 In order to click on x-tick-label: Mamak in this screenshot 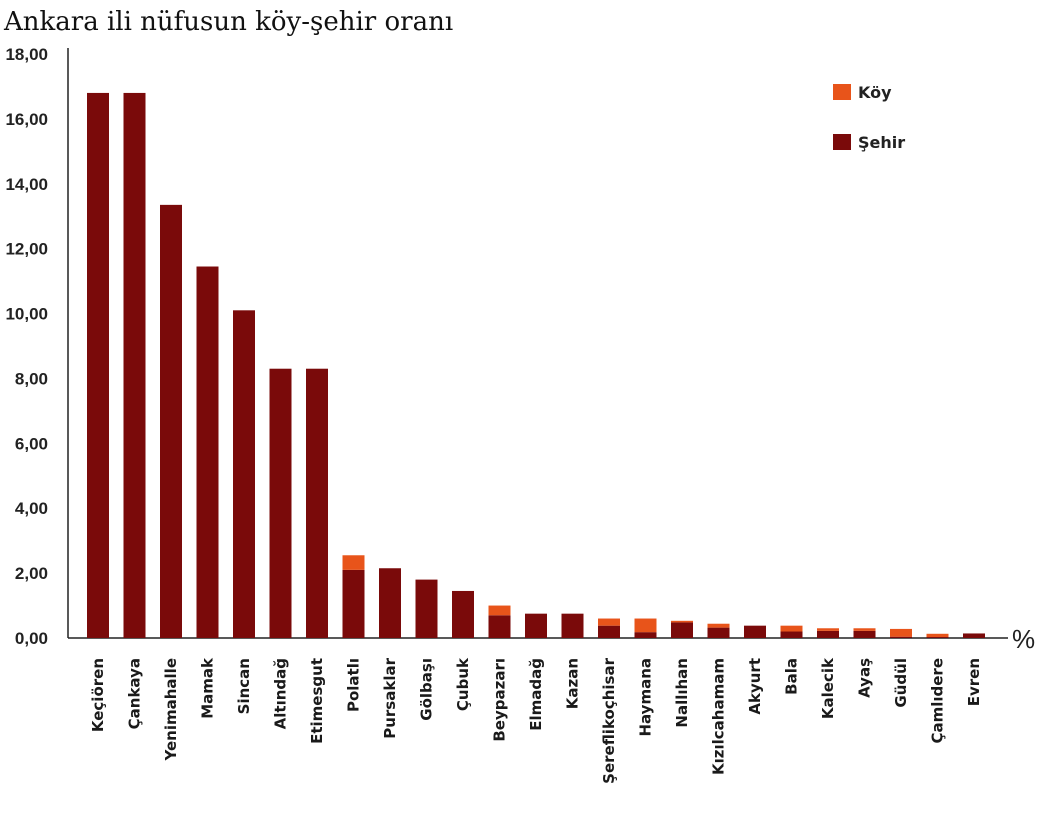, I will do `click(208, 688)`.